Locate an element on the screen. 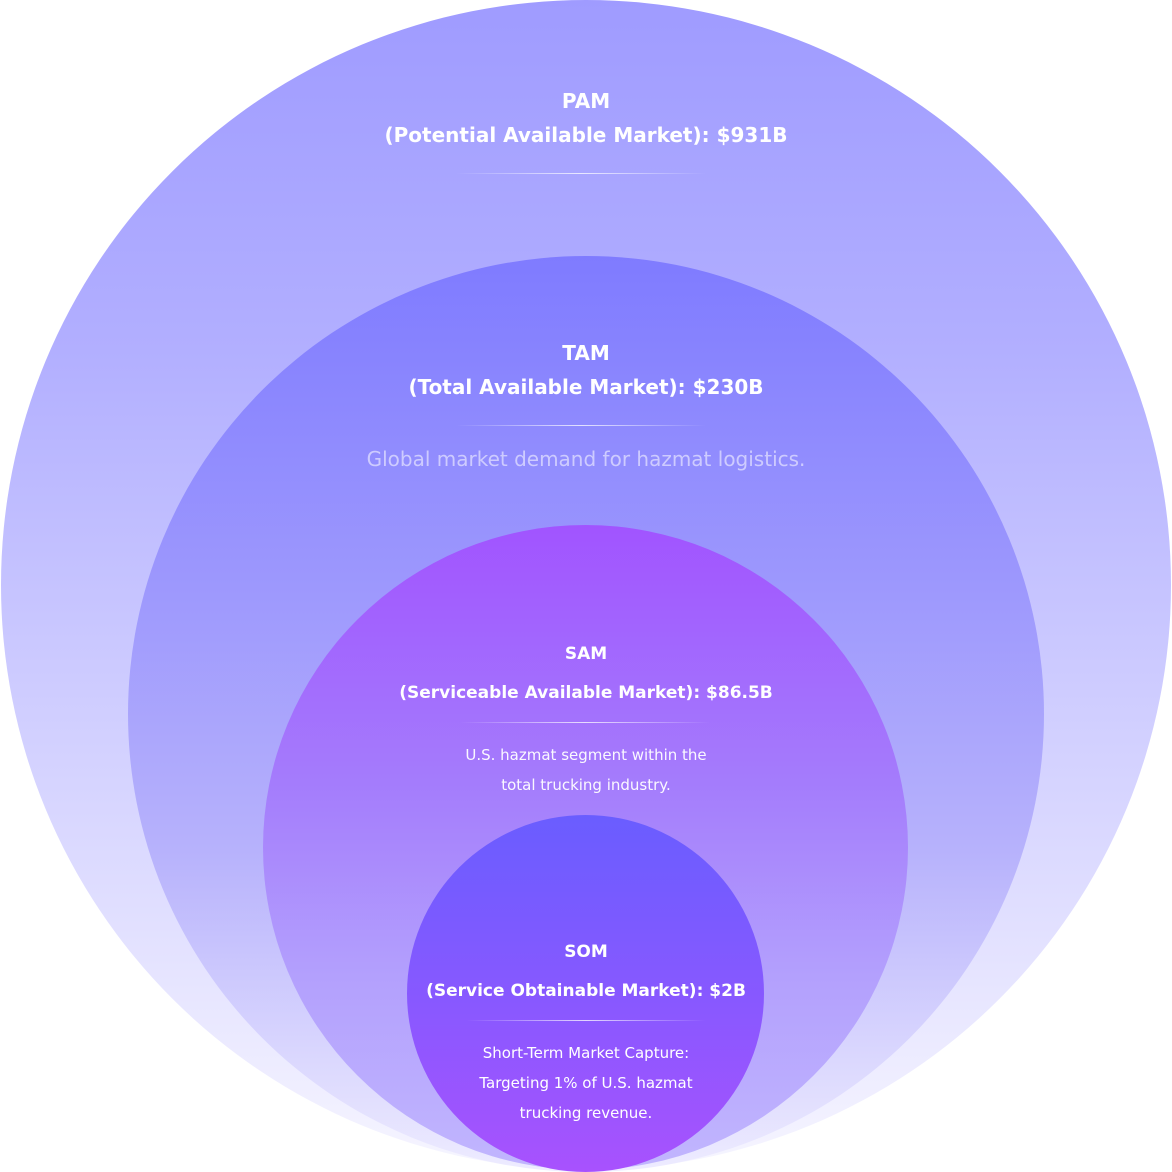  som-description-line-1: Short-Term Market Capture: is located at coordinates (586, 1053).